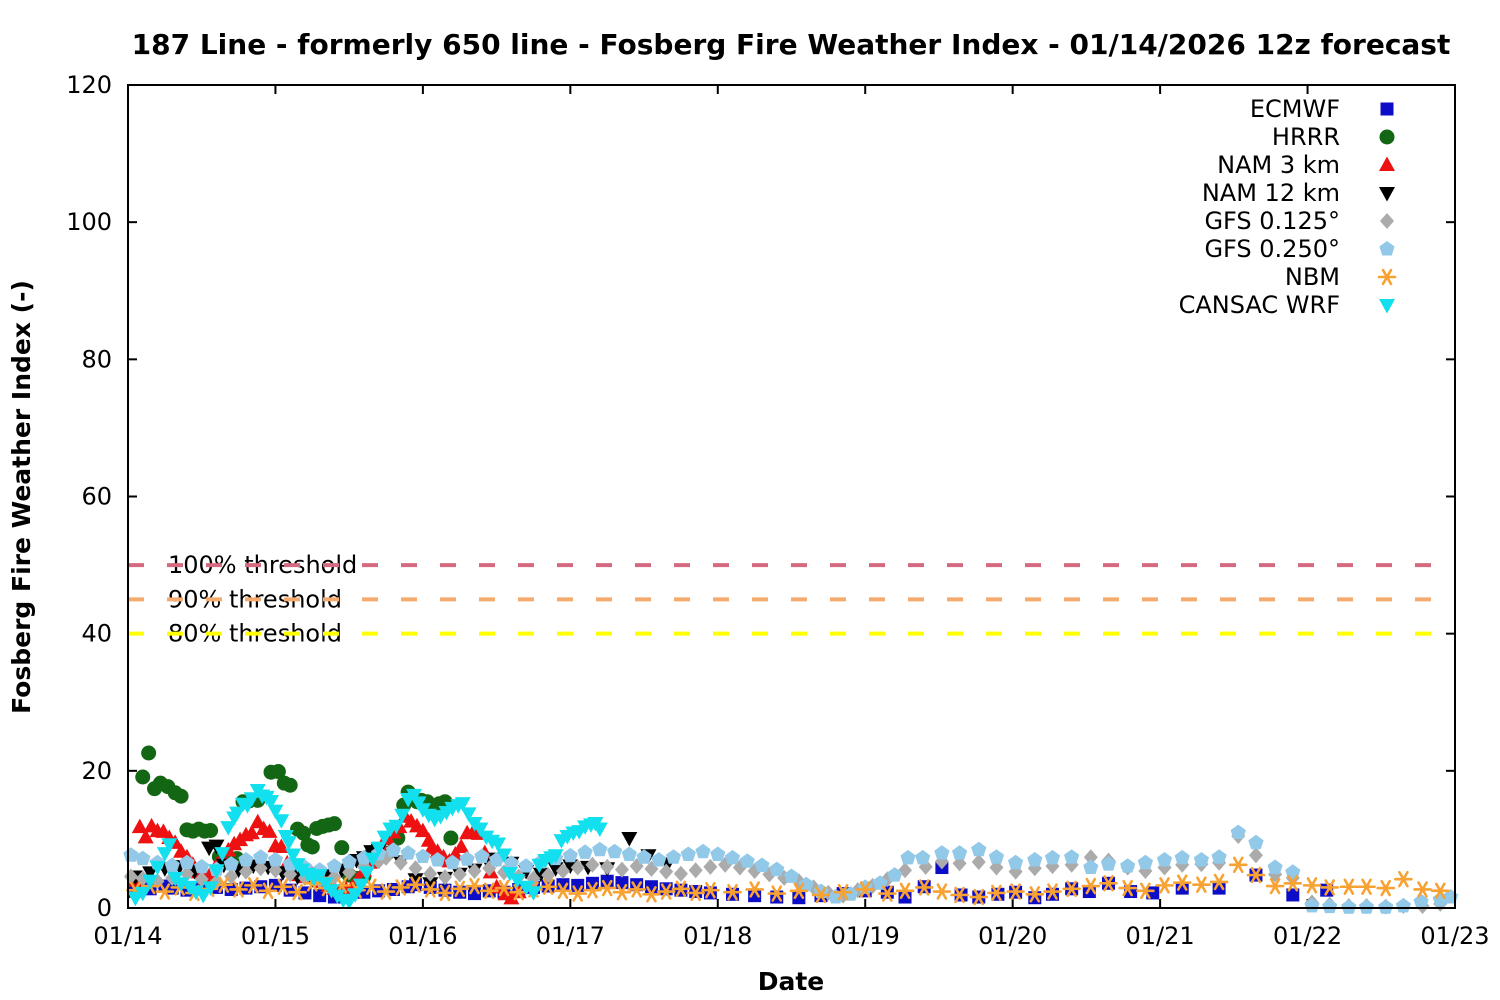 The height and width of the screenshot is (1000, 1500). What do you see at coordinates (1299, 249) in the screenshot?
I see `legend-item-gfs-0-250: GFS 0.250°` at bounding box center [1299, 249].